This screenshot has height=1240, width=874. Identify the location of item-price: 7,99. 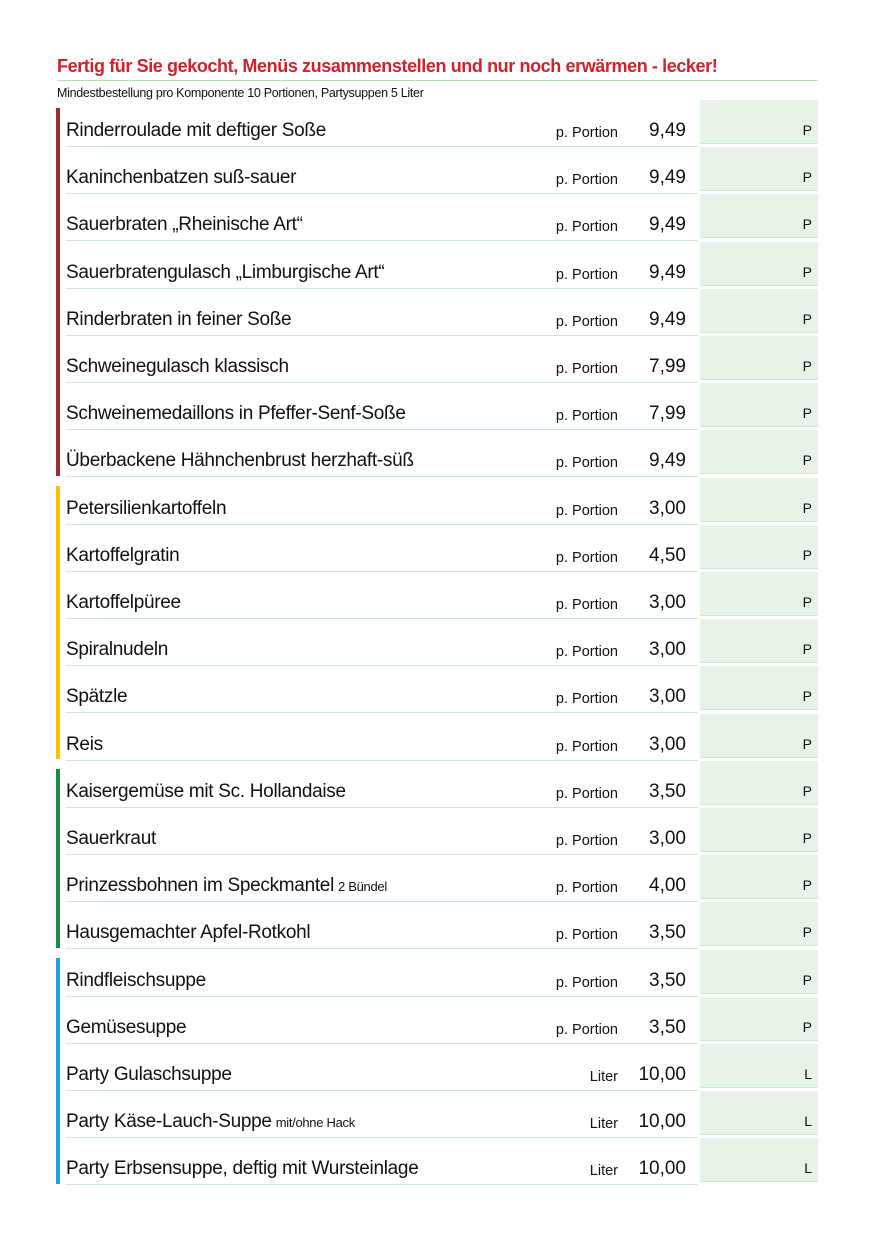
(667, 414).